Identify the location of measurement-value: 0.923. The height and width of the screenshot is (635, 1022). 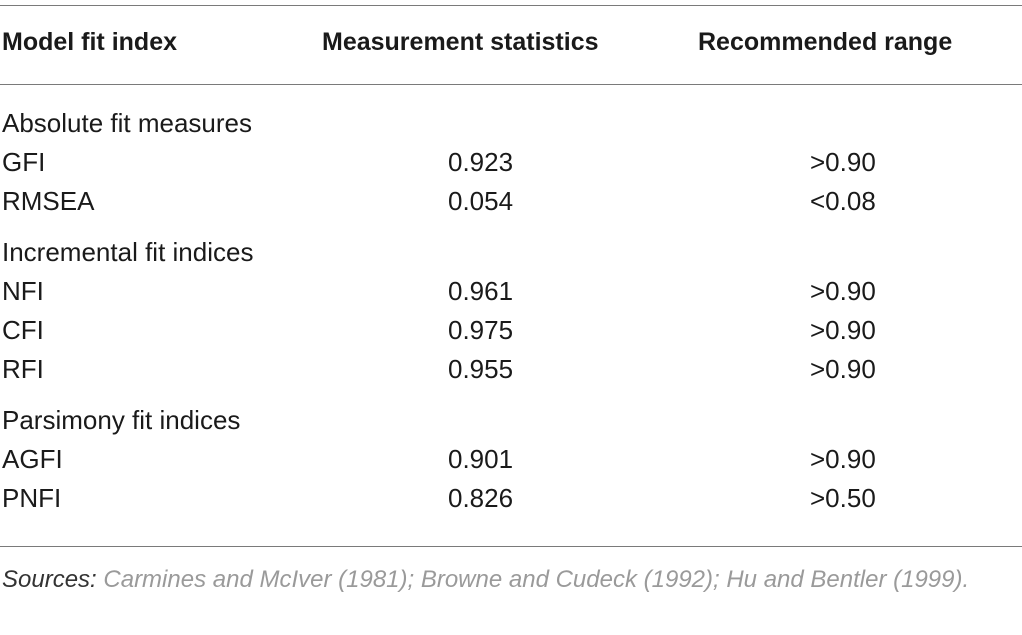
(481, 162).